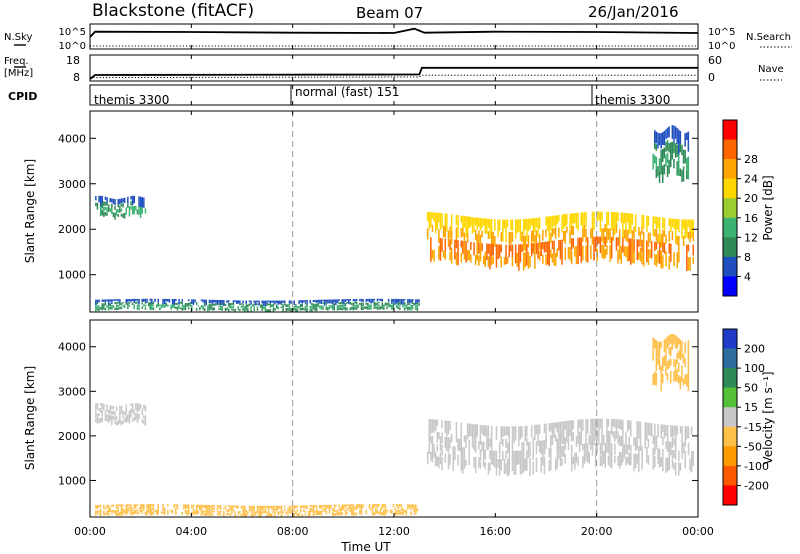 The image size is (800, 554). Describe the element at coordinates (30, 418) in the screenshot. I see `velocity-ylabel: Slant Range [km]` at that location.